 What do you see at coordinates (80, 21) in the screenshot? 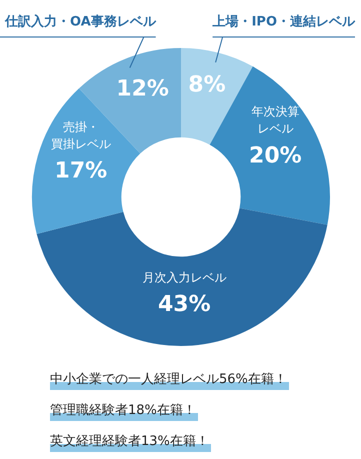
I see `slice-label: 仕訳入力・OA事務レベル` at bounding box center [80, 21].